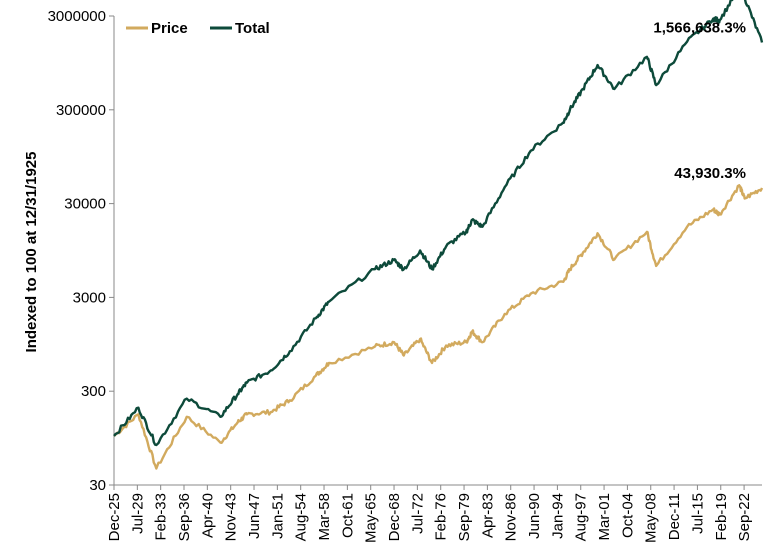 Image resolution: width=770 pixels, height=558 pixels. What do you see at coordinates (604, 517) in the screenshot?
I see `x-tick-label: Mar-01` at bounding box center [604, 517].